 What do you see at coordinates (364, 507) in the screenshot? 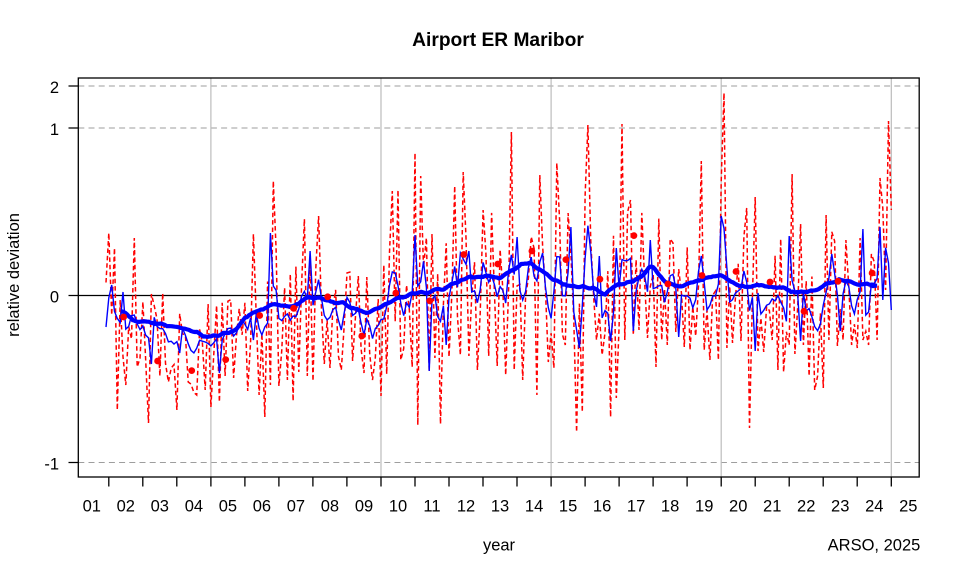
I see `svg-text: 09` at bounding box center [364, 507].